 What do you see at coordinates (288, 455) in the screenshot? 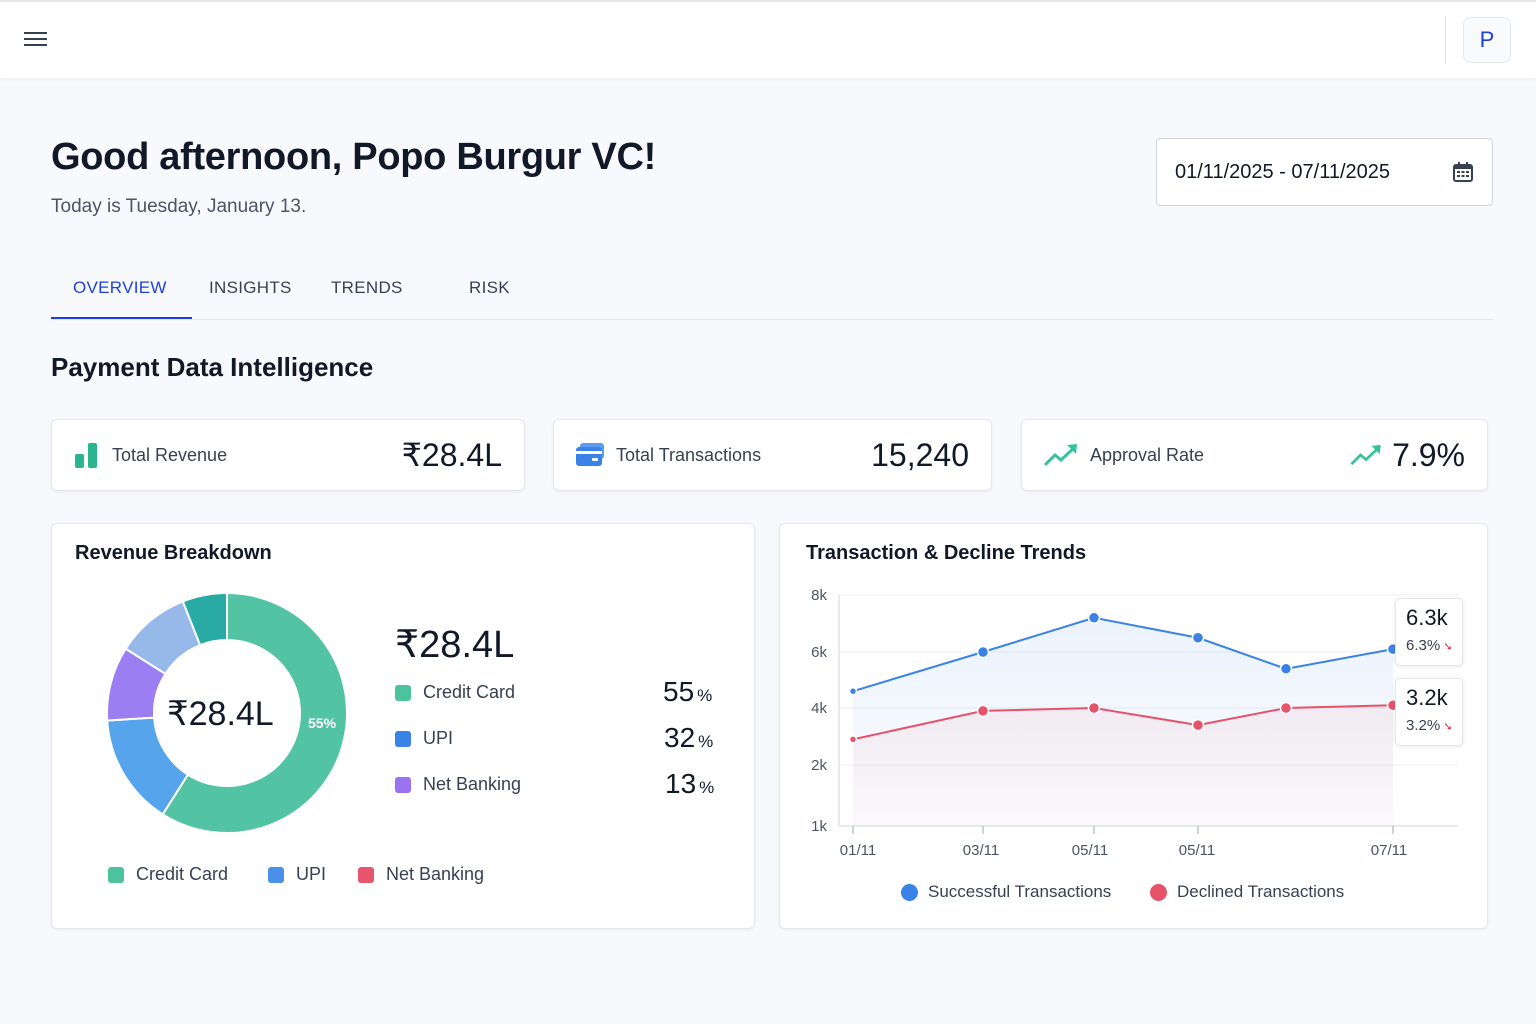
I see `kpi-total-revenue: Total Revenue ₹28.4L` at bounding box center [288, 455].